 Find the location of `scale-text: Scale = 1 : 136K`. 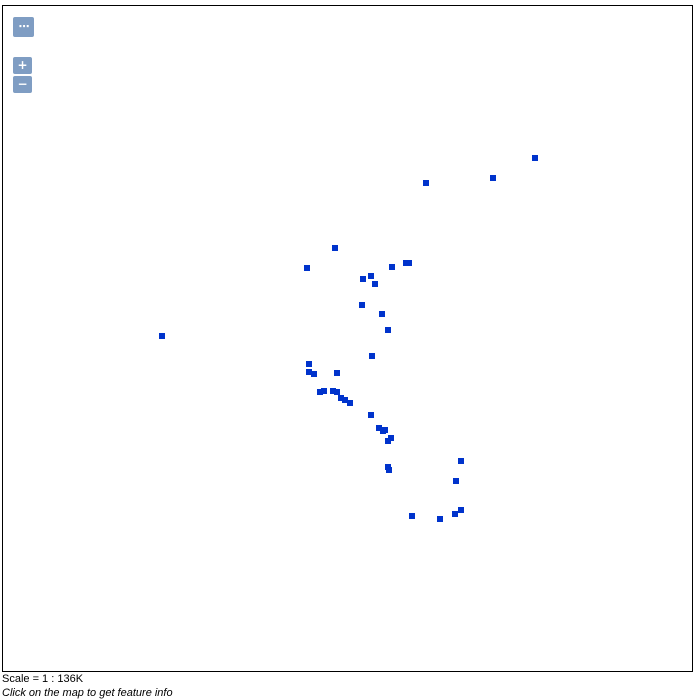

scale-text: Scale = 1 : 136K is located at coordinates (43, 679).